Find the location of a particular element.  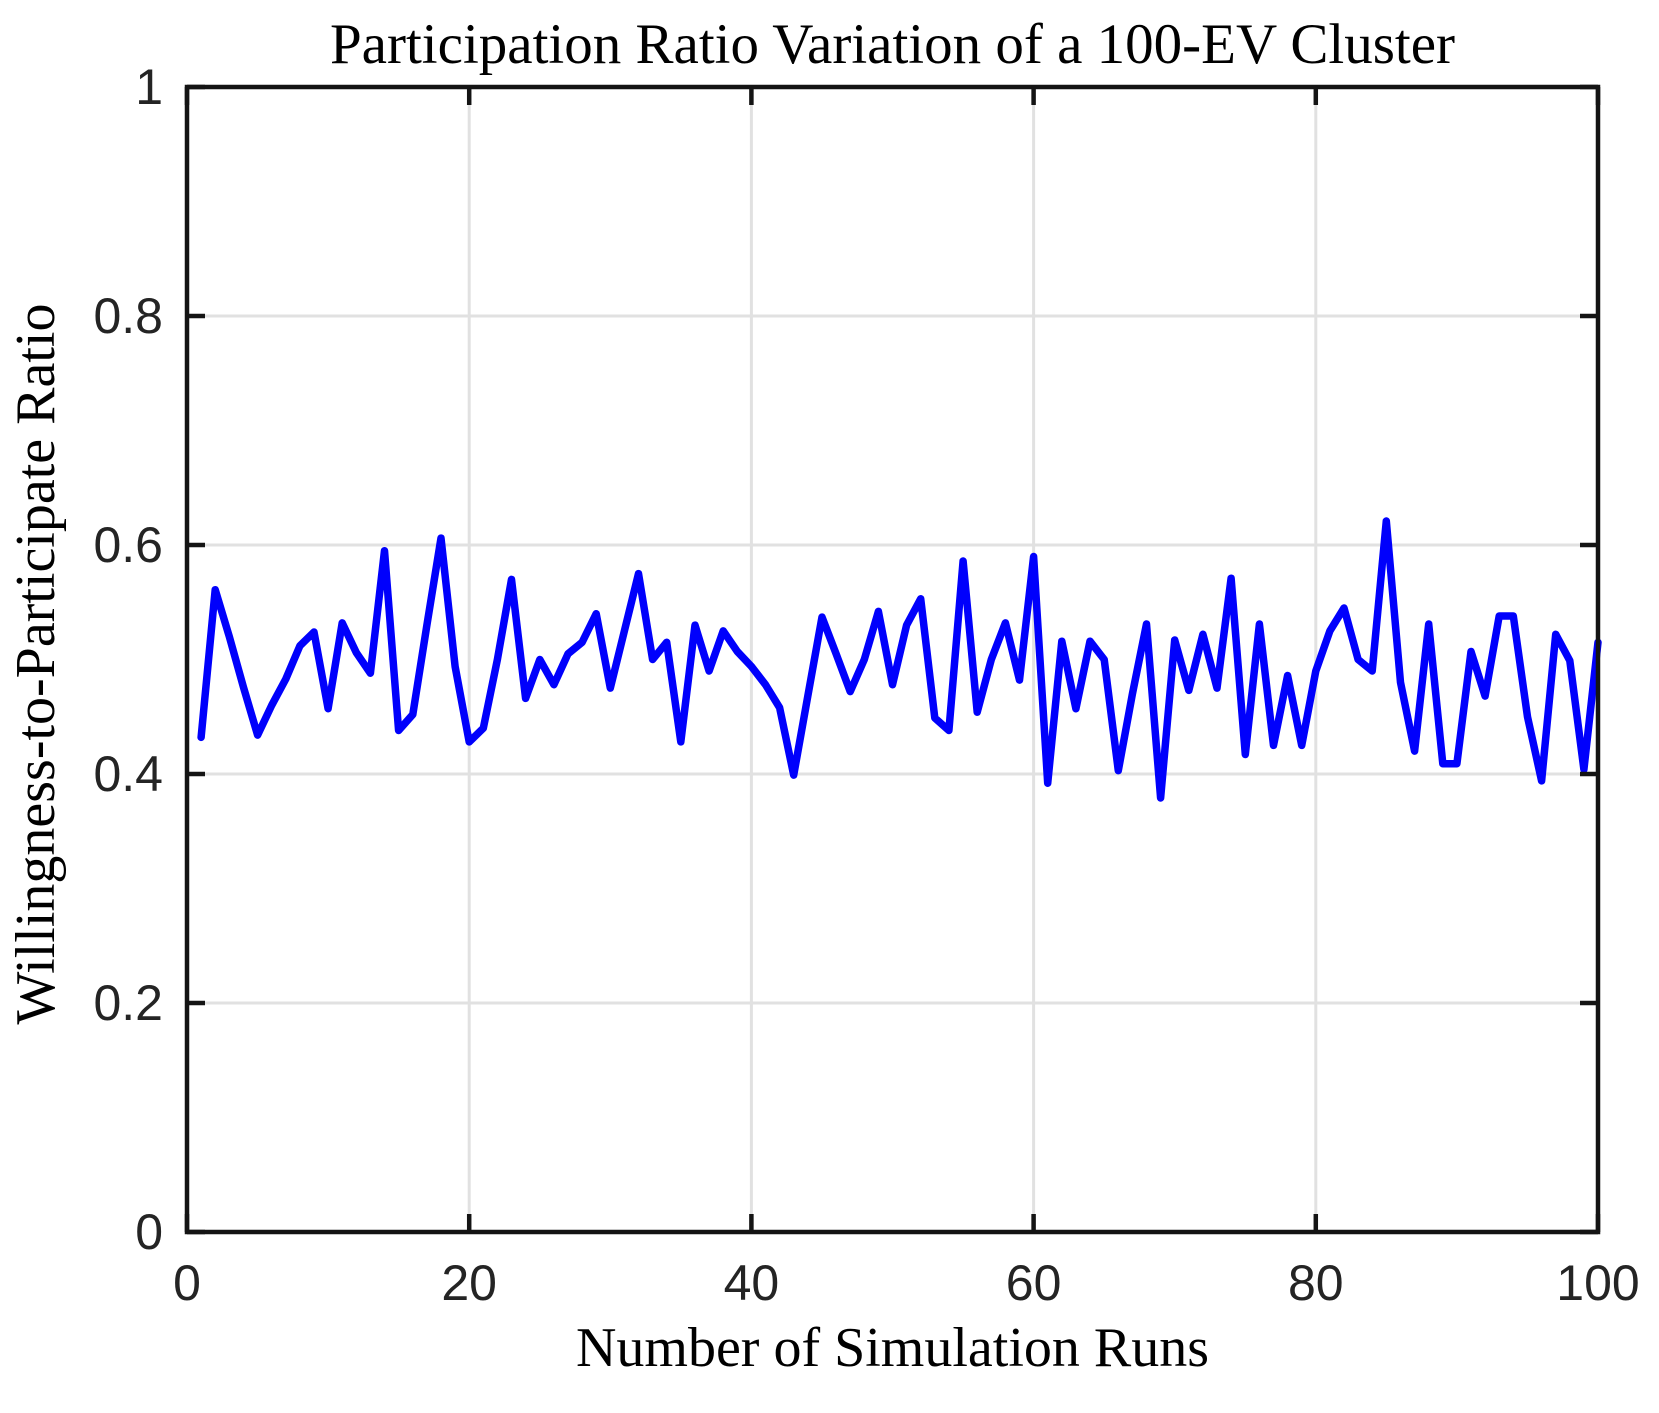

x-axis-label: Number of Simulation Runs is located at coordinates (892, 1348).